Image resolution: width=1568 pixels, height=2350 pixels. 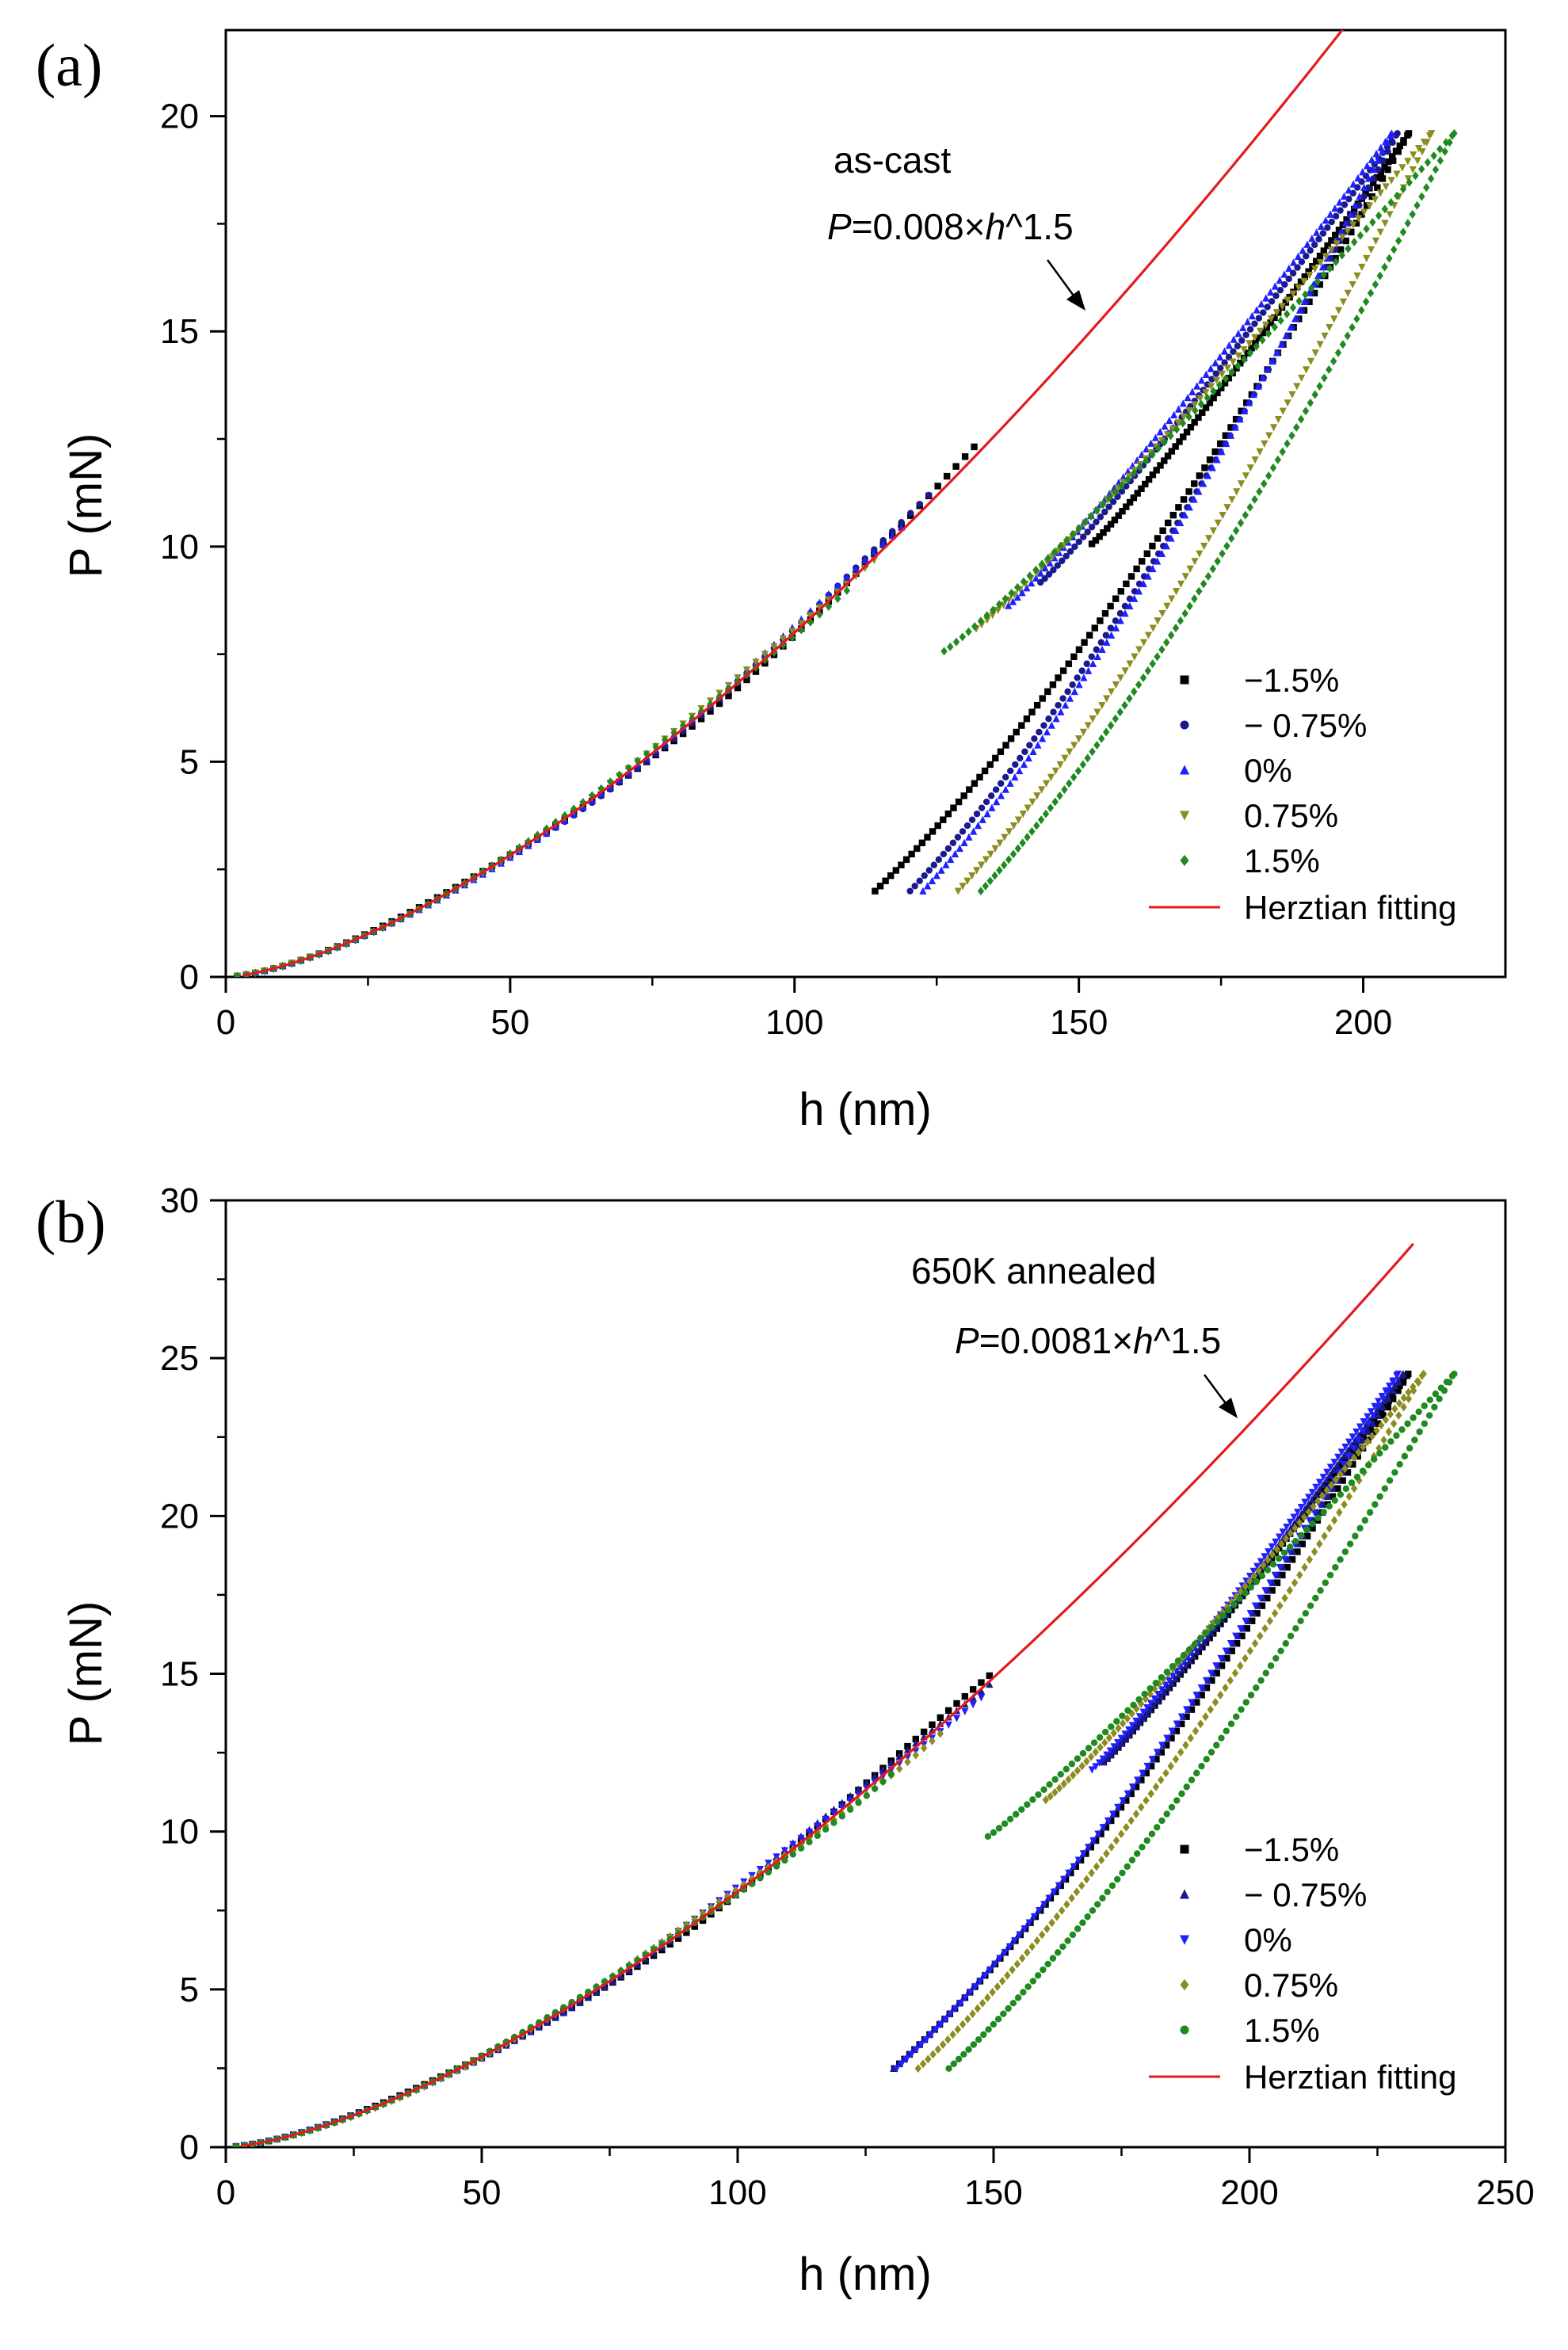 What do you see at coordinates (1268, 771) in the screenshot?
I see `legend-label: 0%` at bounding box center [1268, 771].